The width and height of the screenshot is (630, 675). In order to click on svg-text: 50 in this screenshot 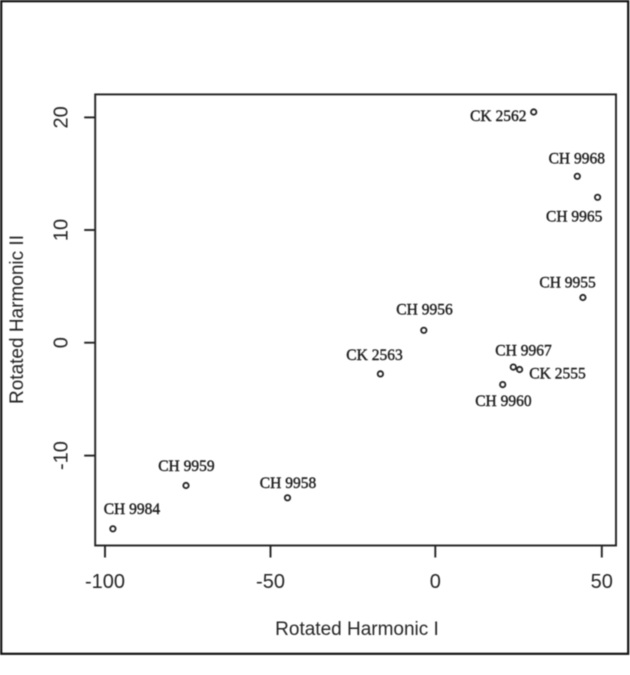, I will do `click(602, 582)`.